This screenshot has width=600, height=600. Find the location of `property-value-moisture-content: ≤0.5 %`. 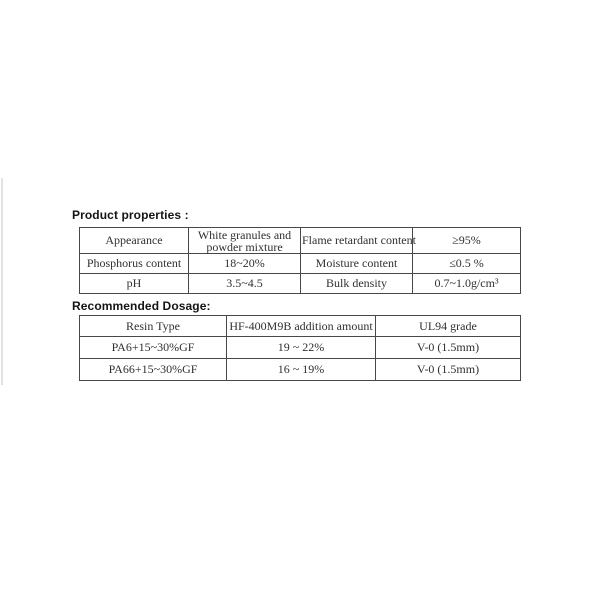

property-value-moisture-content: ≤0.5 % is located at coordinates (466, 263).